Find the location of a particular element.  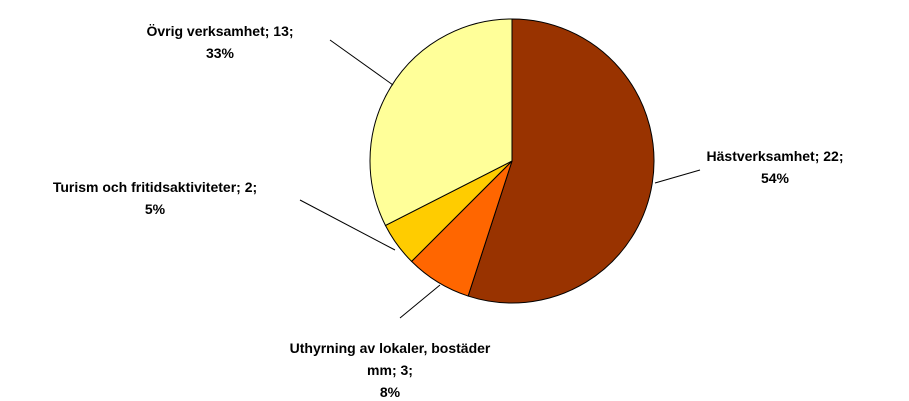

slice-label: Övrig verksamhet; 13; 33% is located at coordinates (220, 42).